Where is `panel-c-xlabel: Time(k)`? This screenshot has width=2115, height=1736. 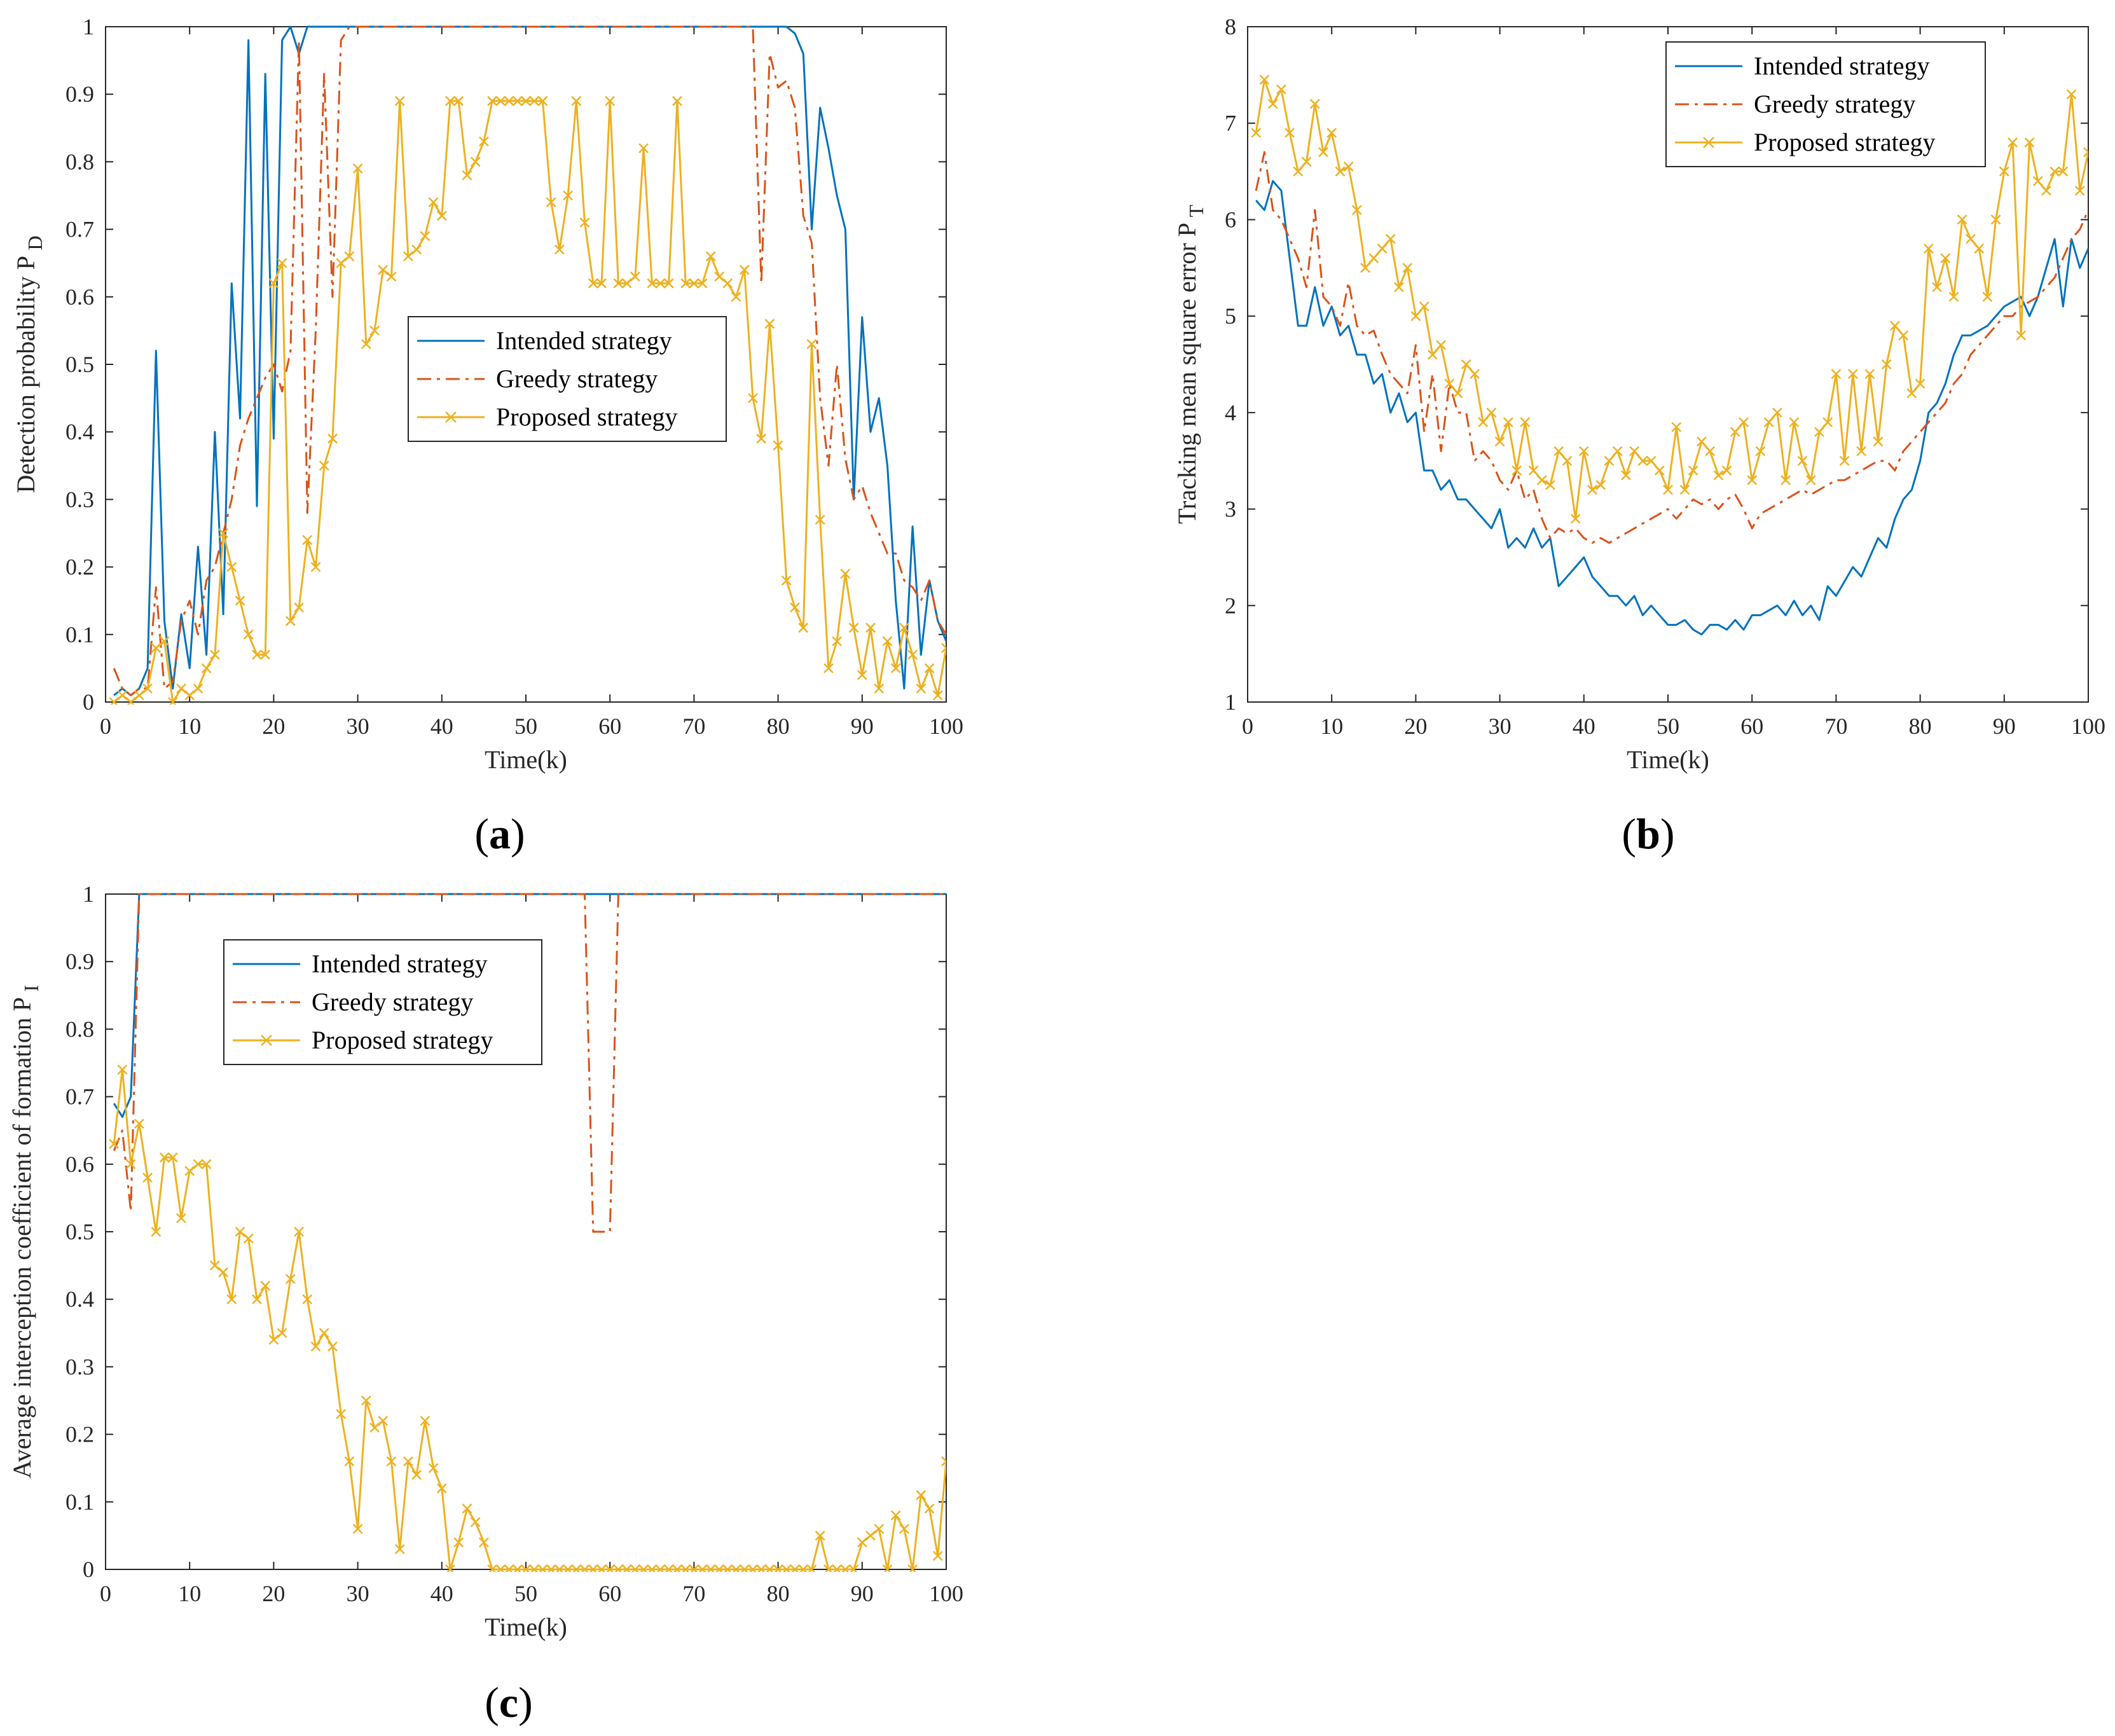
panel-c-xlabel: Time(k) is located at coordinates (526, 1627).